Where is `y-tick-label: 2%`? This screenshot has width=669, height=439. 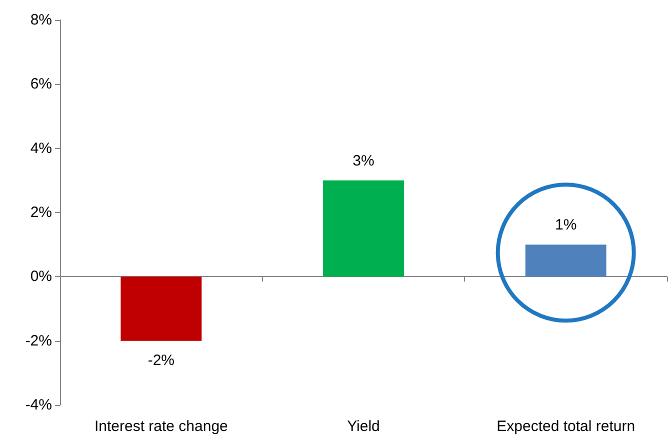 y-tick-label: 2% is located at coordinates (41, 212).